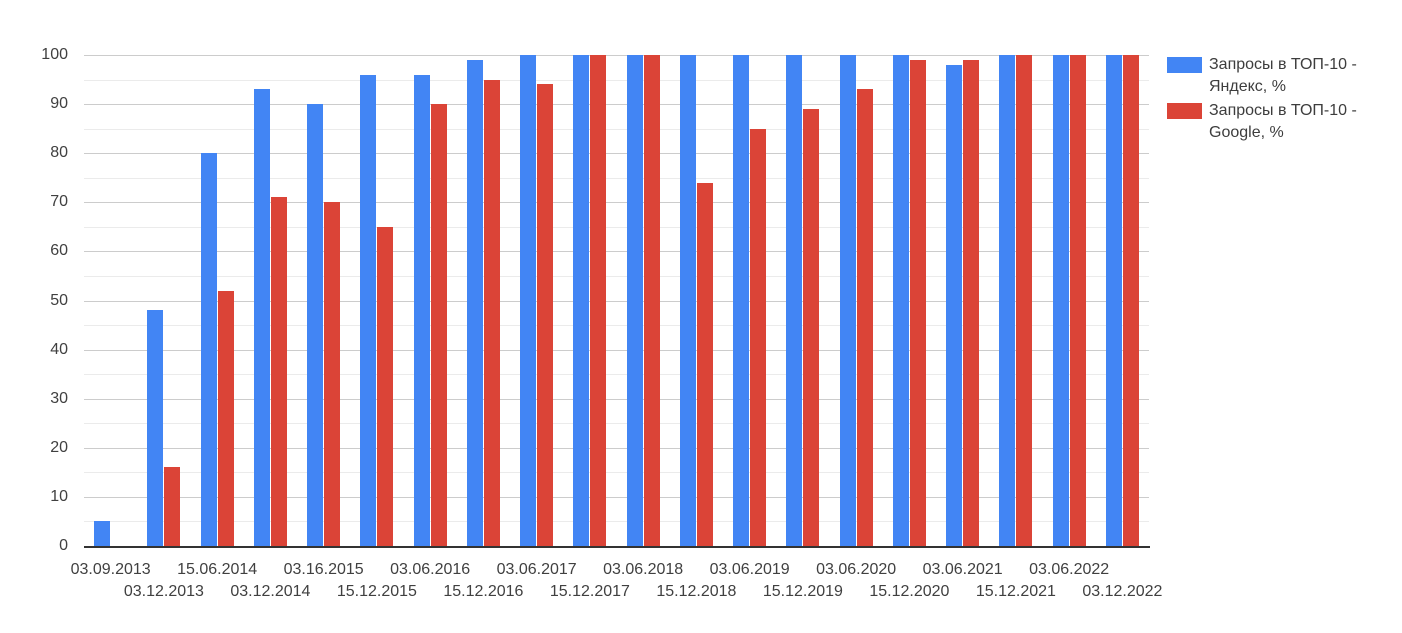 The height and width of the screenshot is (633, 1402). What do you see at coordinates (741, 300) in the screenshot?
I see `bar-yandex-03.06.2019` at bounding box center [741, 300].